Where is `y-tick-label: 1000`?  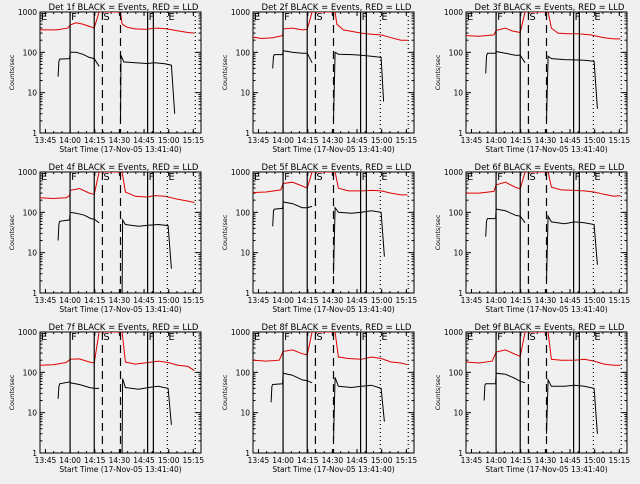
y-tick-label: 1000 is located at coordinates (453, 332).